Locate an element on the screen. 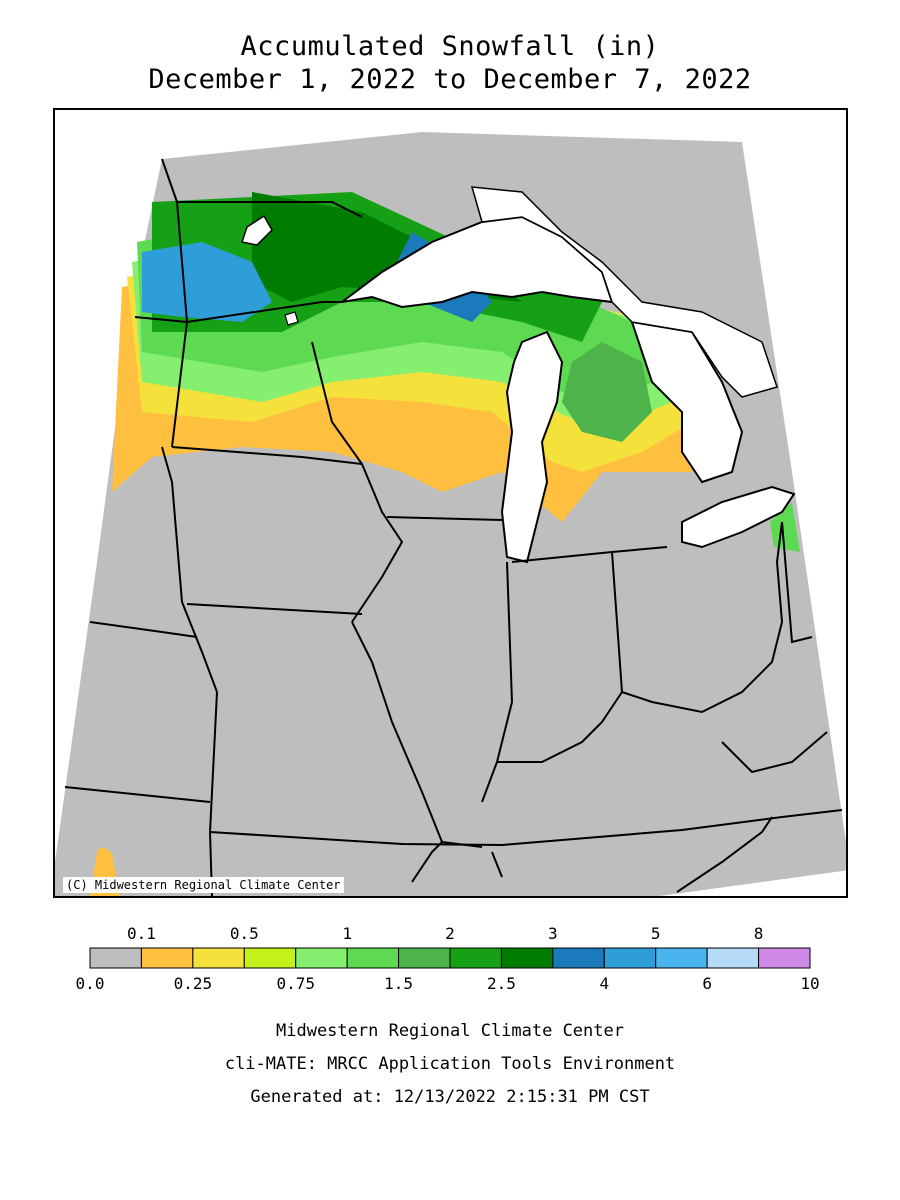 The image size is (900, 1200). legend-lower-label: 2.5 is located at coordinates (501, 983).